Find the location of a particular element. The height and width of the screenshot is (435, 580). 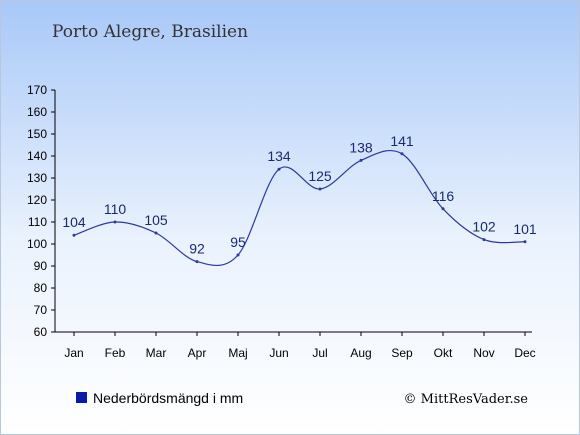

y-tick-label: 110 is located at coordinates (37, 222).